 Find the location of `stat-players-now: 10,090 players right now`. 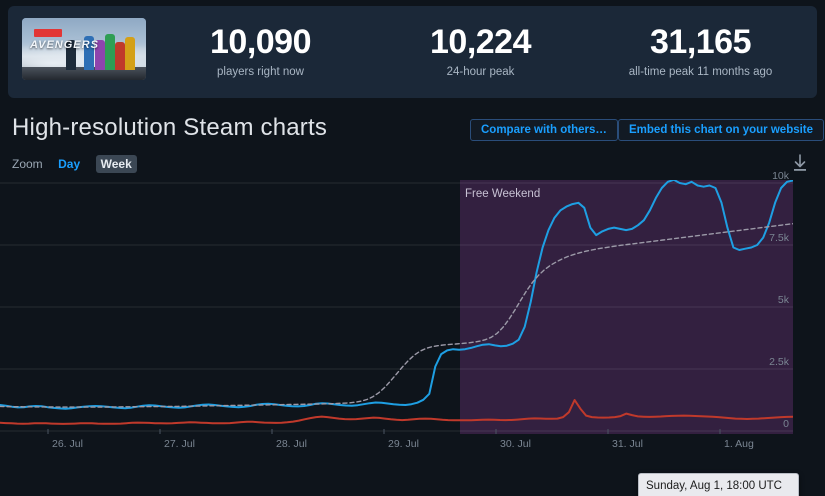

stat-players-now: 10,090 players right now is located at coordinates (260, 51).